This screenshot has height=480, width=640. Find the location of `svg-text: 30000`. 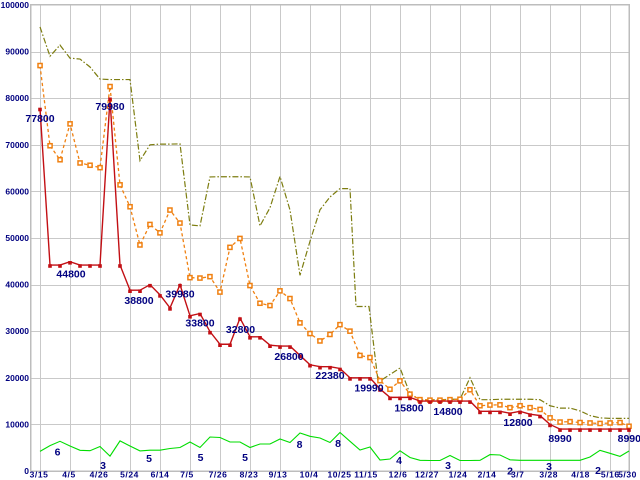

svg-text: 30000 is located at coordinates (17, 331).